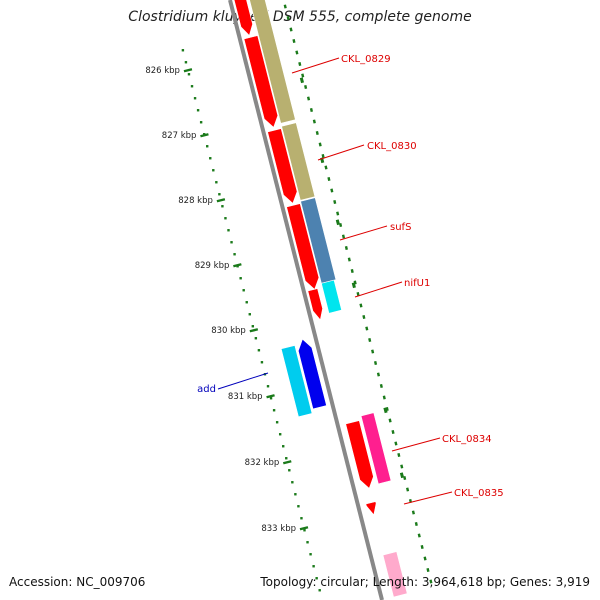 This screenshot has width=600, height=600. What do you see at coordinates (179, 136) in the screenshot?
I see `kbp-tick-label: 827 kbp` at bounding box center [179, 136].